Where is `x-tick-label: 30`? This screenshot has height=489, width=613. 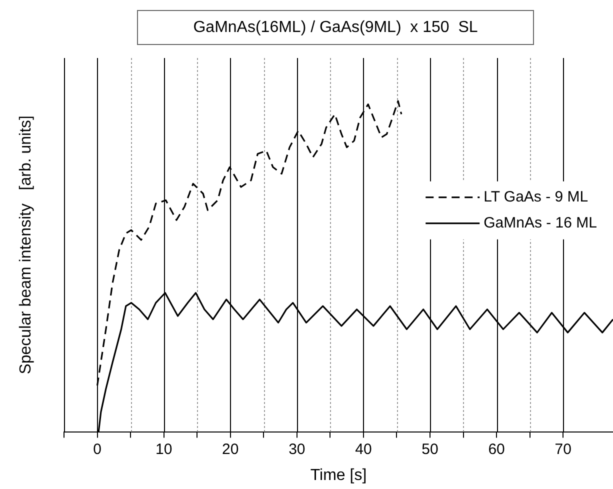
x-tick-label: 30 is located at coordinates (297, 449).